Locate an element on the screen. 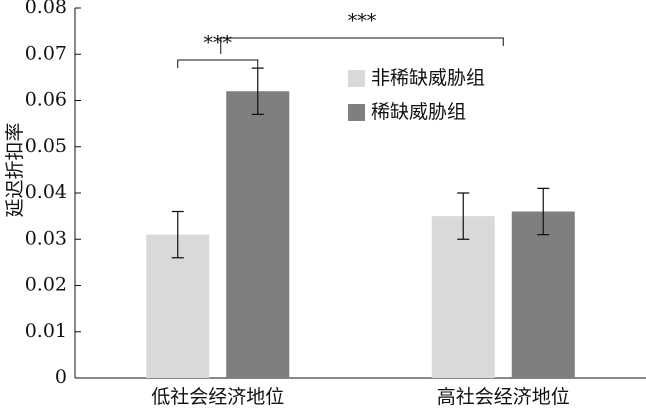 The width and height of the screenshot is (646, 411). y-tick-label: 0.07 is located at coordinates (46, 53).